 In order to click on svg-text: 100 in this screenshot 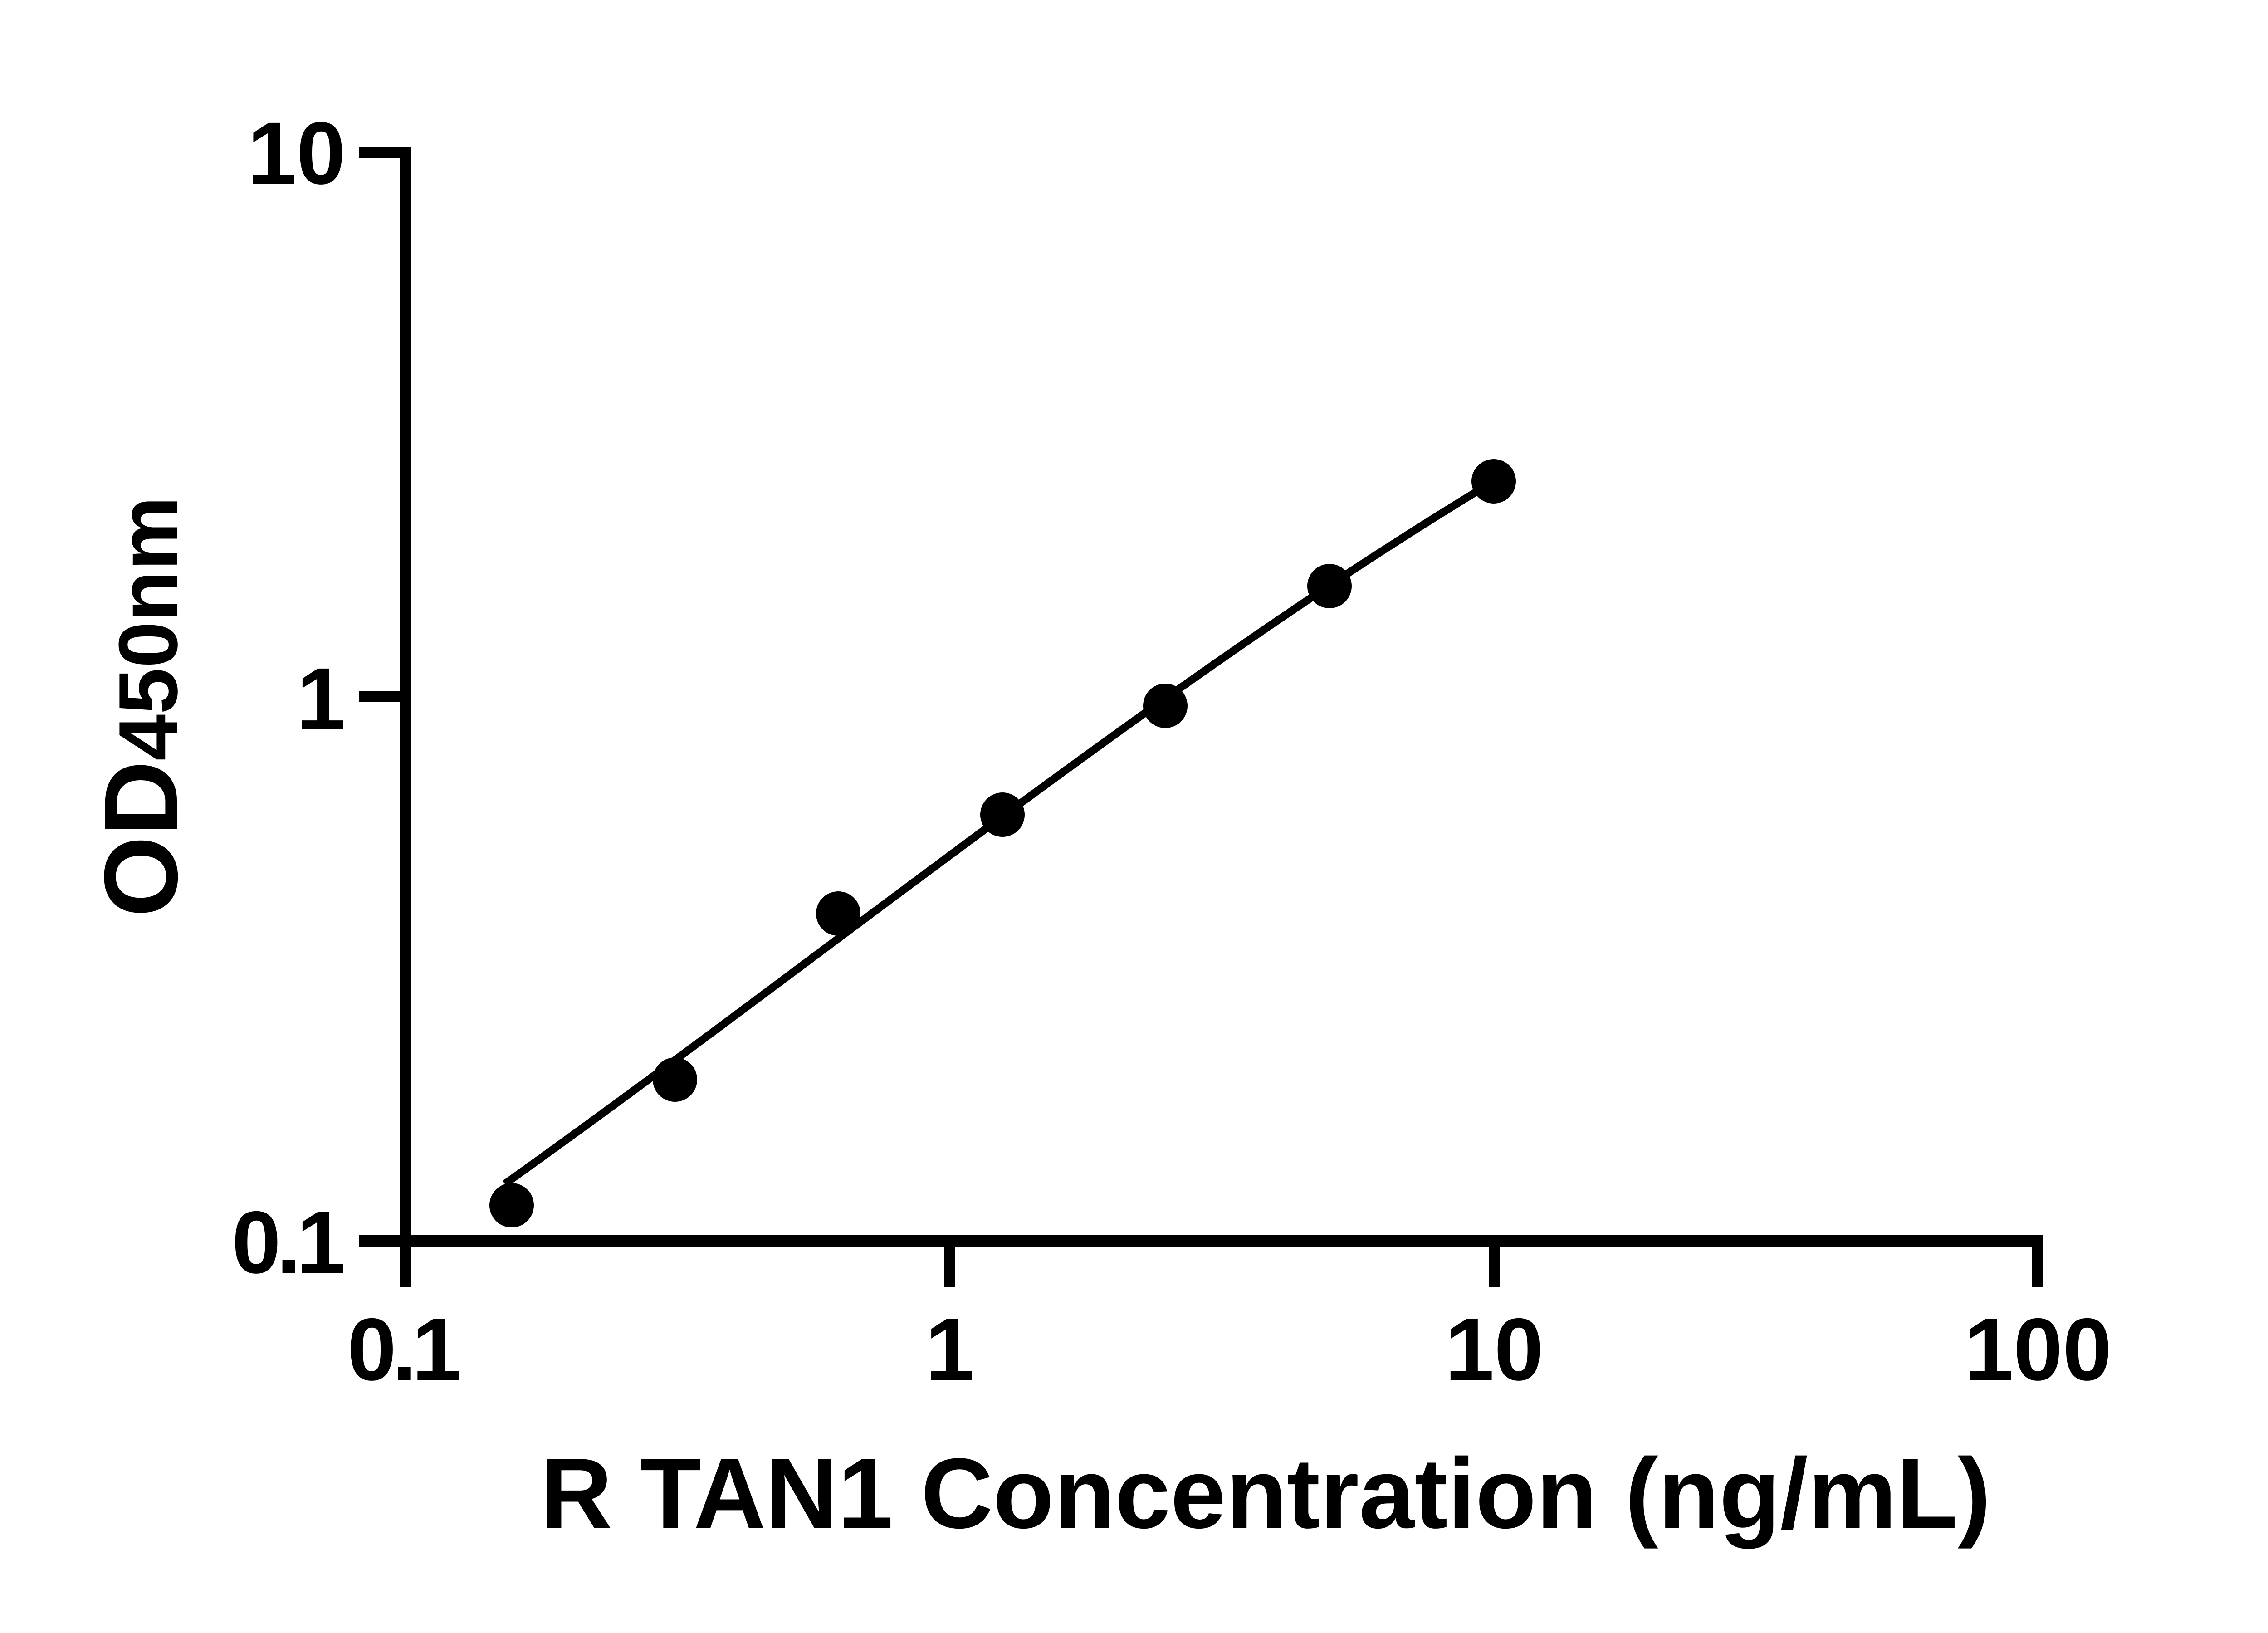, I will do `click(2038, 1349)`.